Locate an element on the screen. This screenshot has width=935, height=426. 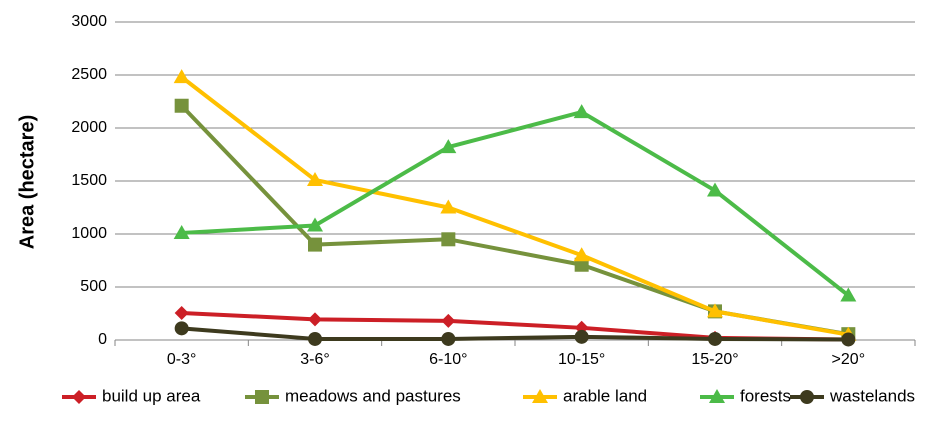
legend-item-build-up-area: build up area is located at coordinates (131, 395).